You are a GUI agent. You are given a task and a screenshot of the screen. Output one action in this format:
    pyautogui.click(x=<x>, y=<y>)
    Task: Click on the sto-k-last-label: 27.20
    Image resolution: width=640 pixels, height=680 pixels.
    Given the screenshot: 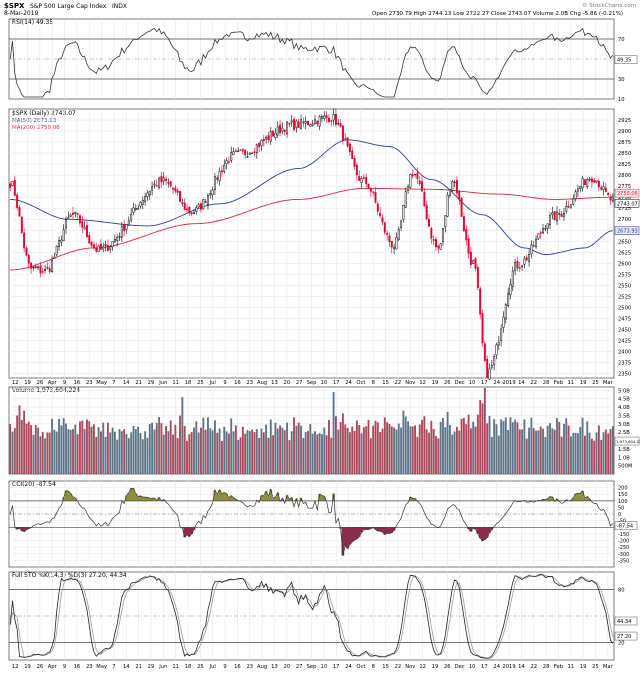 What is the action you would take?
    pyautogui.click(x=624, y=637)
    